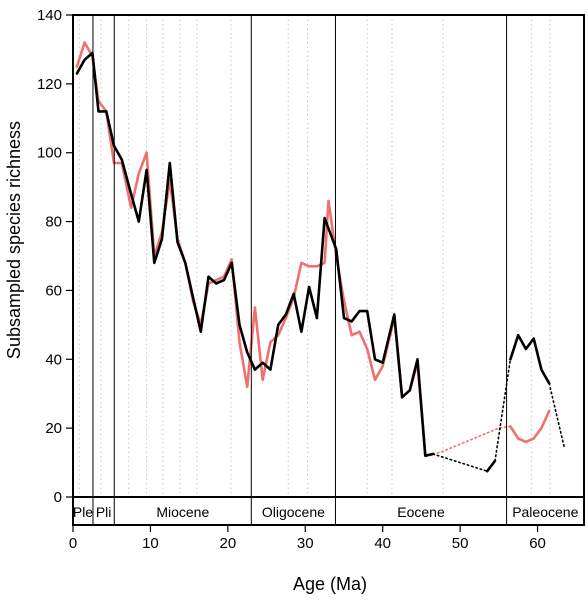 This screenshot has width=588, height=600. Describe the element at coordinates (49, 84) in the screenshot. I see `y-tick-label: 120` at that location.